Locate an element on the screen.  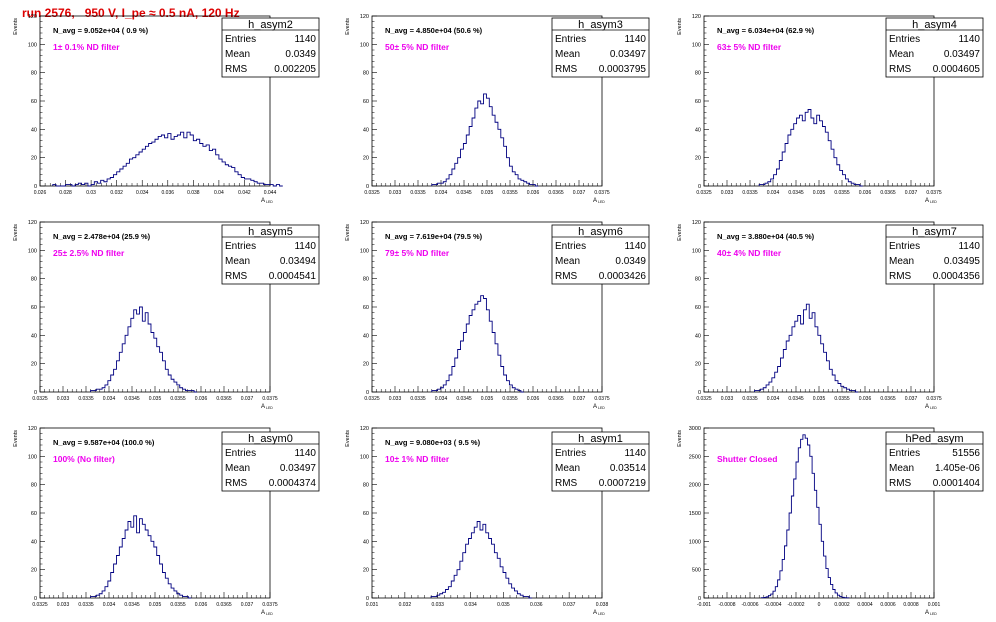
x-tick-label: -0.0008 is located at coordinates (727, 605).